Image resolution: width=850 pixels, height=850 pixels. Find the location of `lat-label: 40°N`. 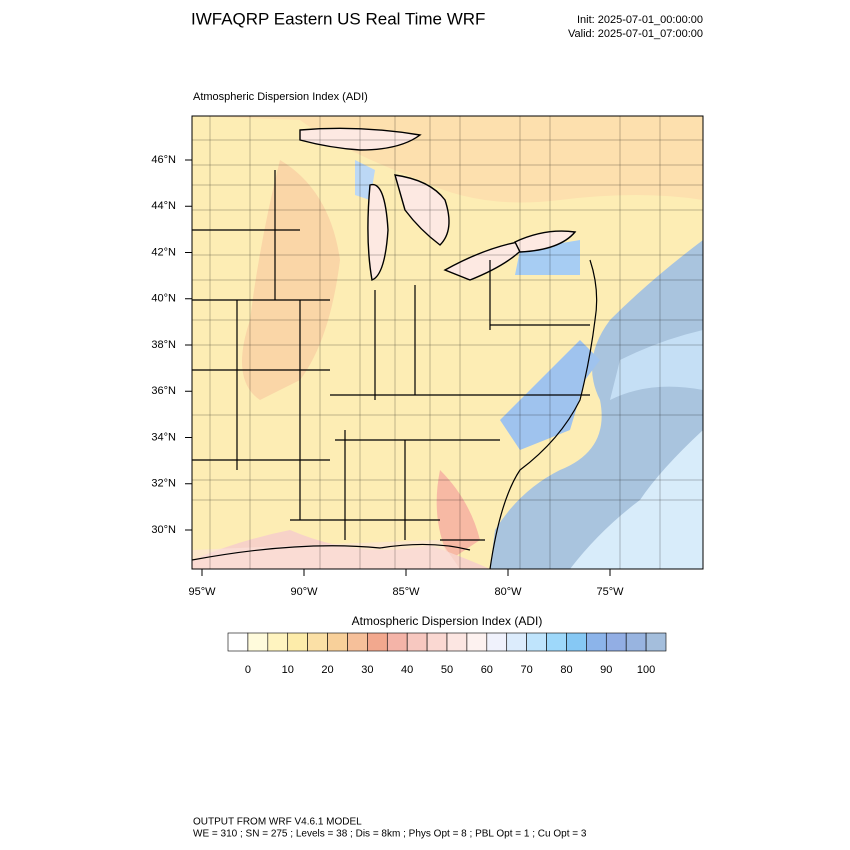

lat-label: 40°N is located at coordinates (163, 299).